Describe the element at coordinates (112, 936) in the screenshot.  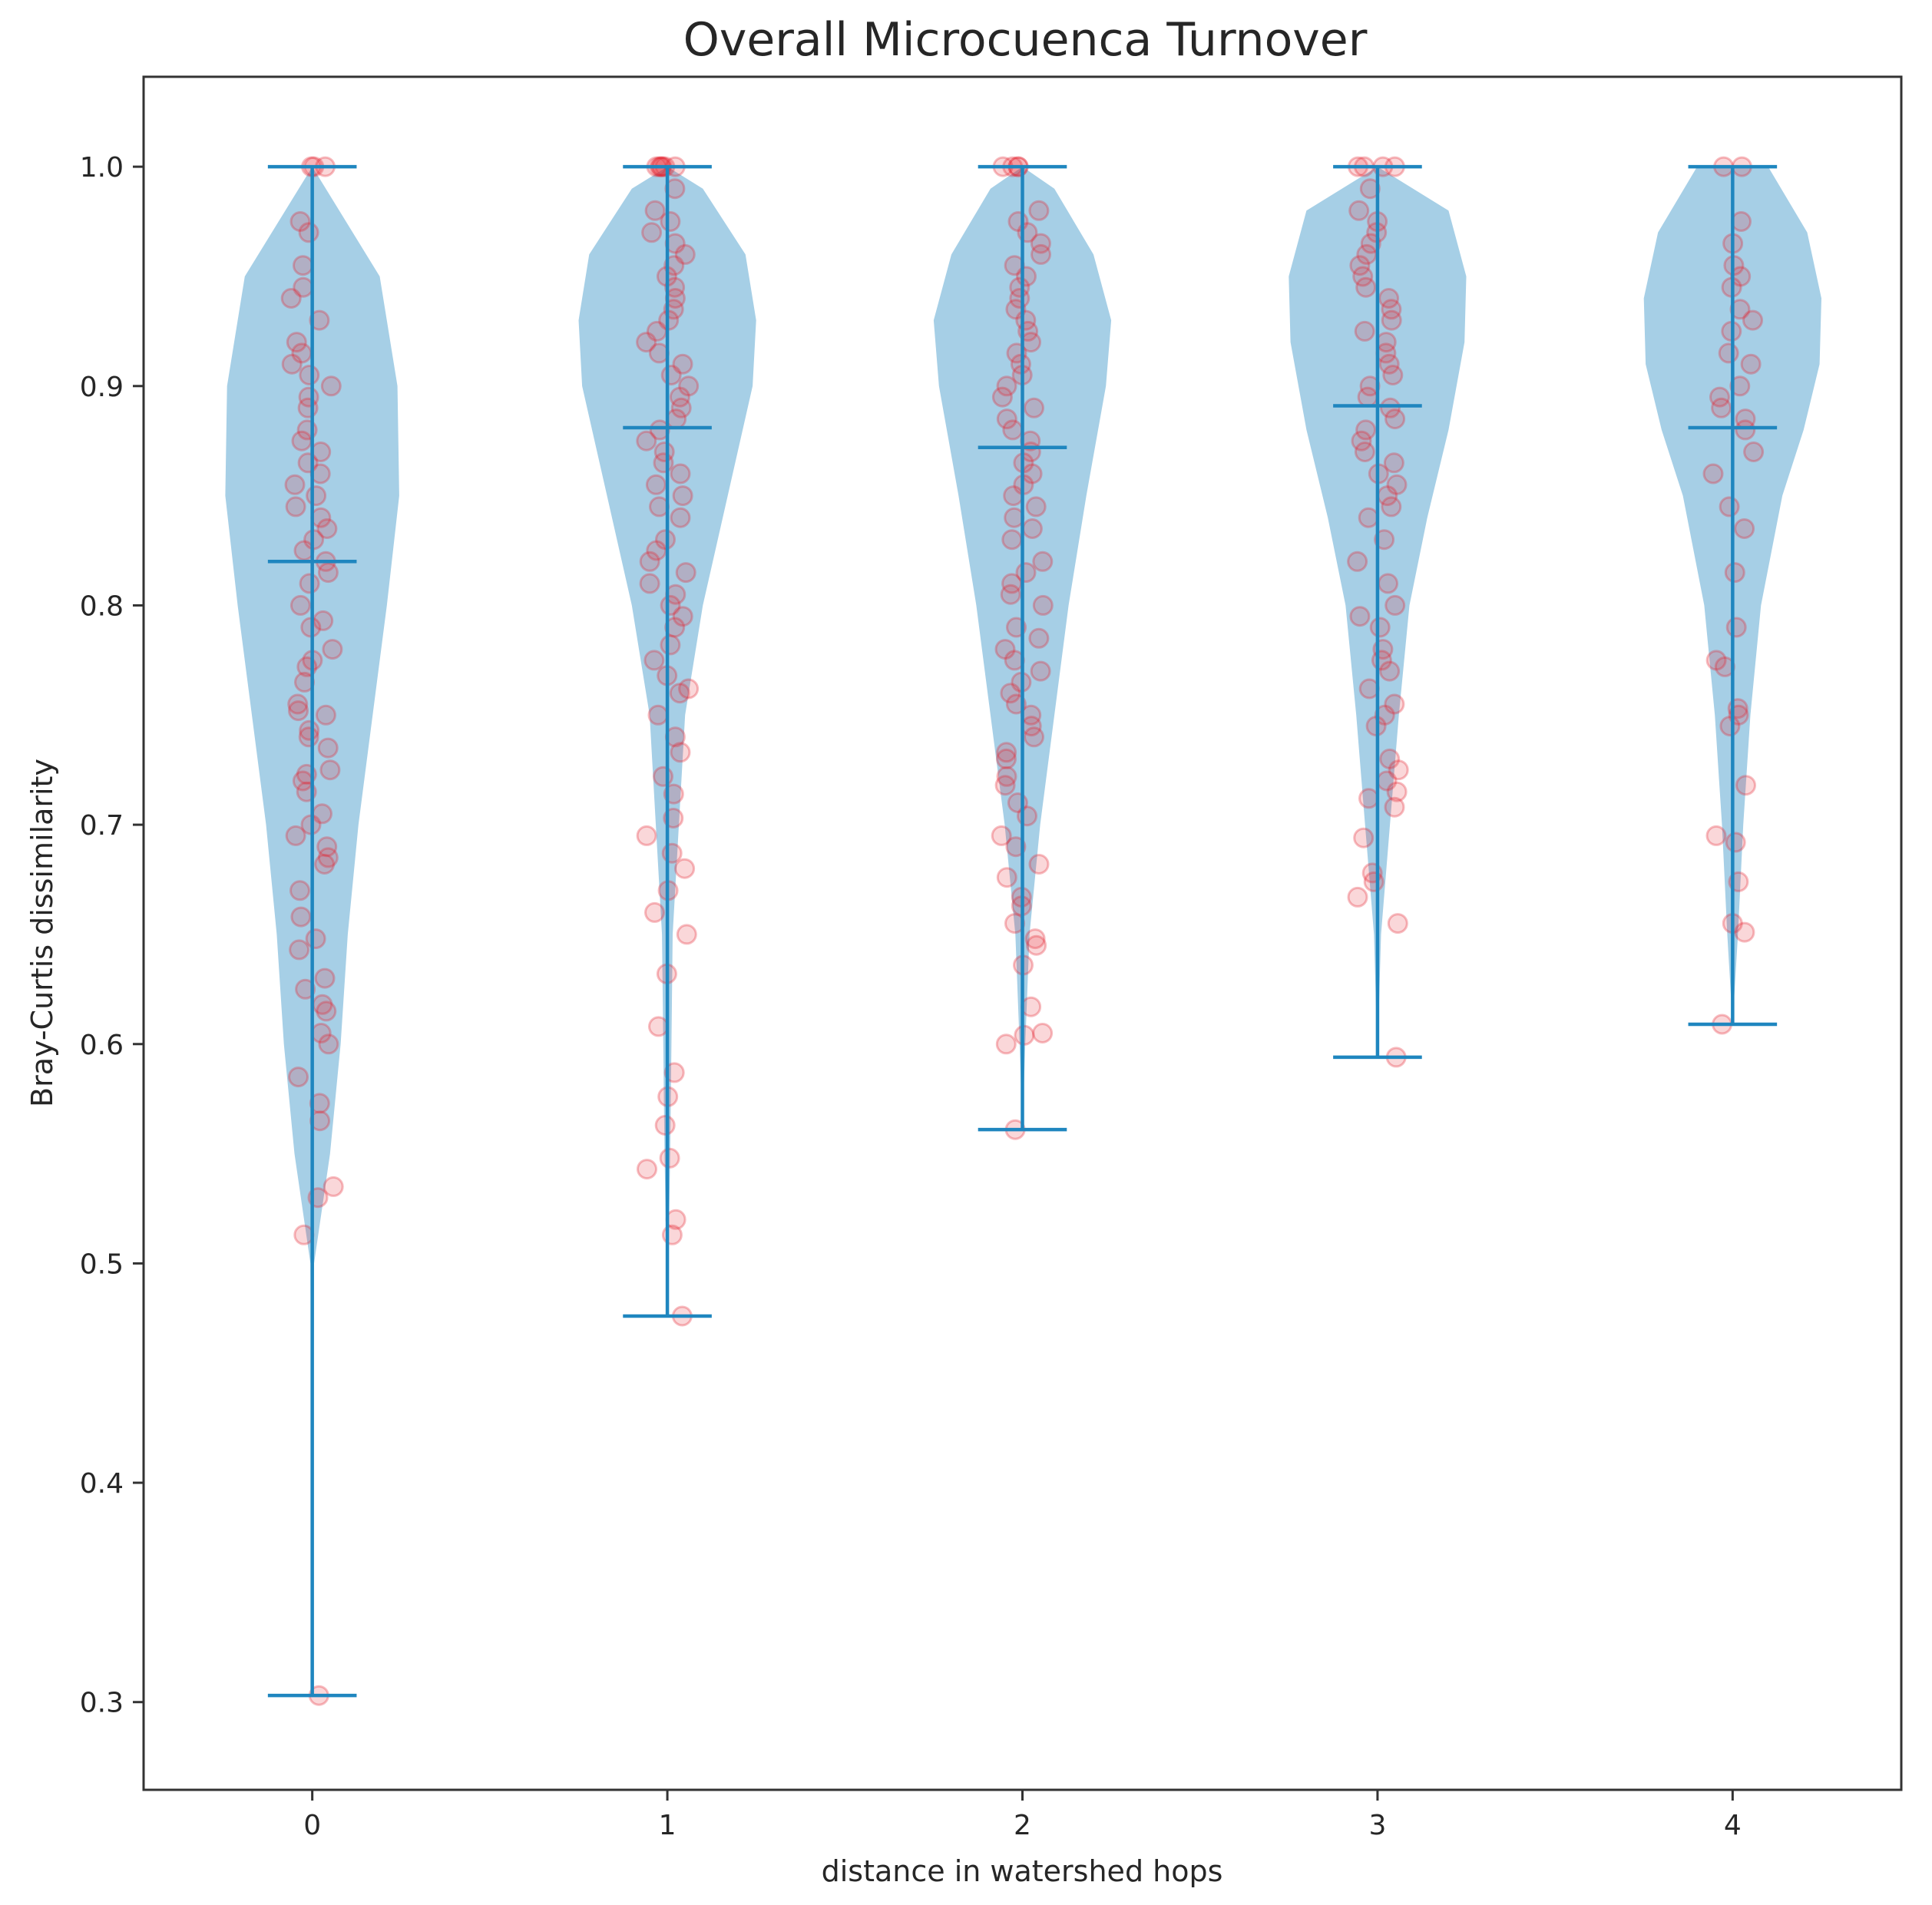
I see `y-axis: 0.3 0.4 0.5 0.6 0.7 0.8 0.9 1.0` at that location.